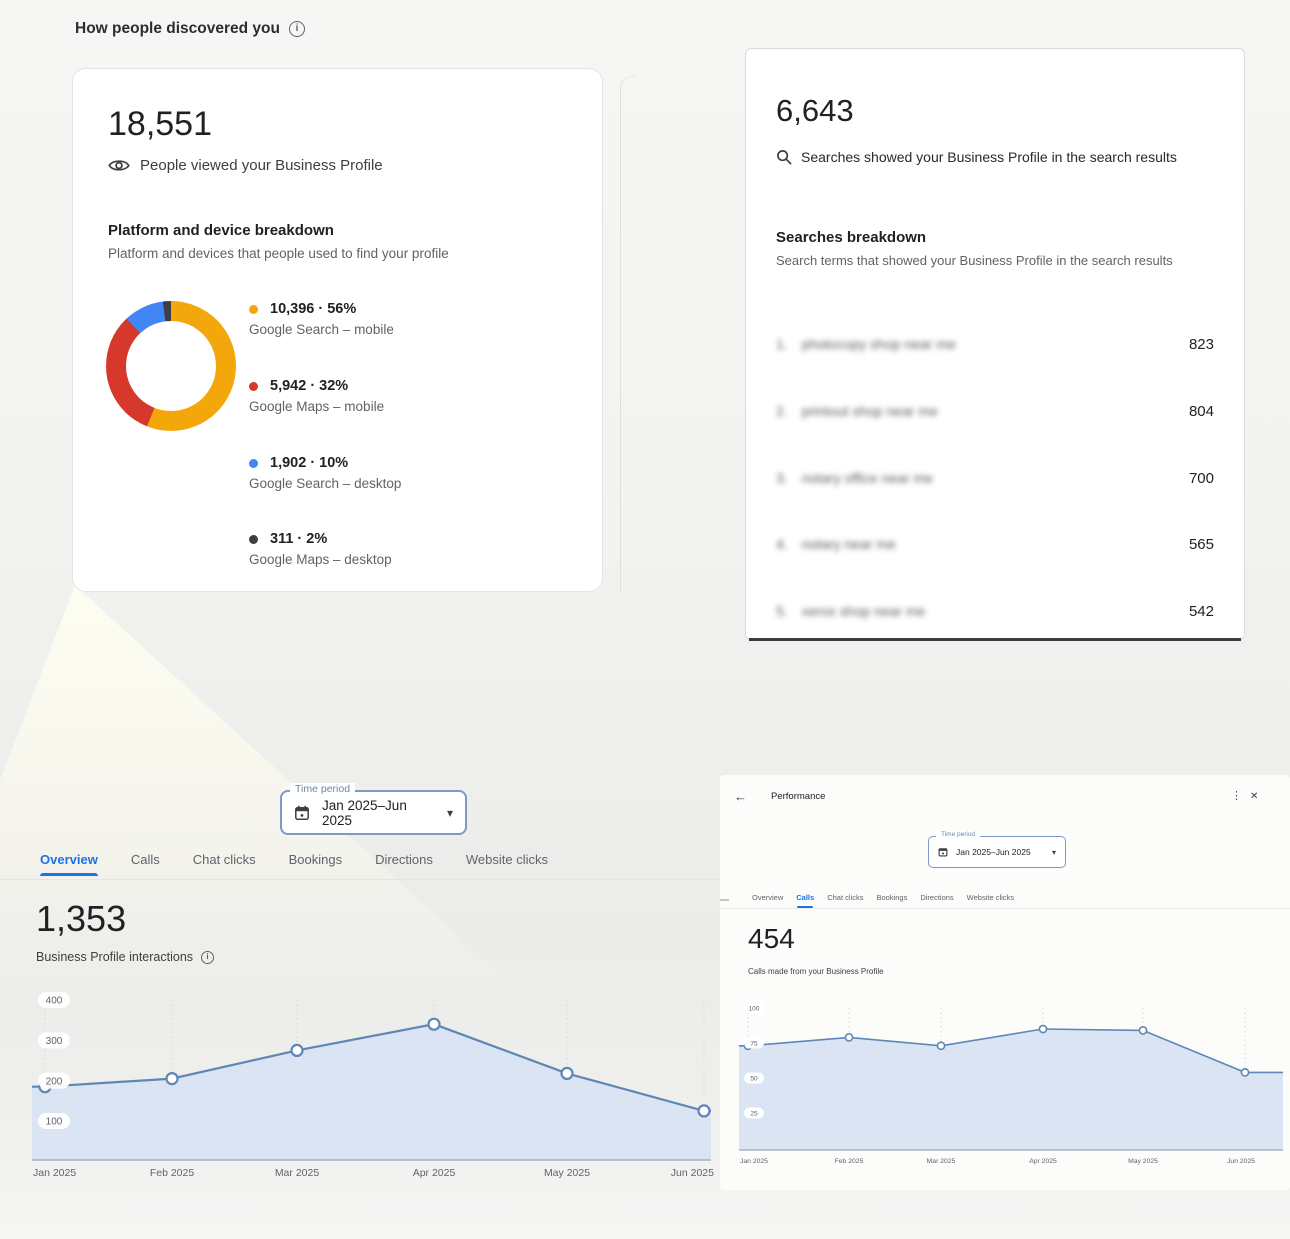 This screenshot has height=1239, width=1290. I want to click on term-rank: 5., so click(782, 611).